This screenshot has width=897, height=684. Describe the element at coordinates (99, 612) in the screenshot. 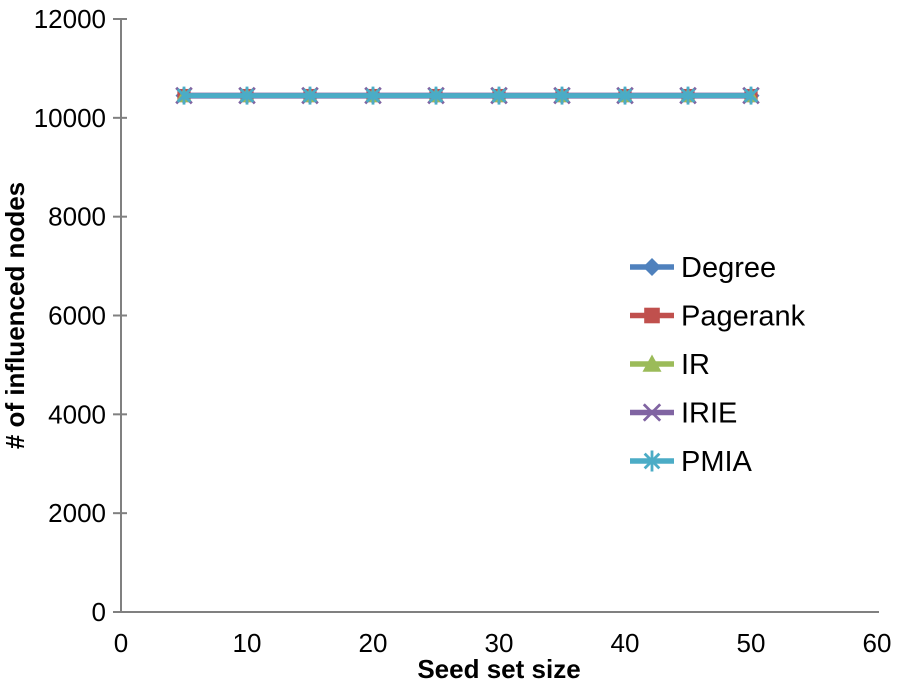

I see `y-tick-label: 0` at that location.